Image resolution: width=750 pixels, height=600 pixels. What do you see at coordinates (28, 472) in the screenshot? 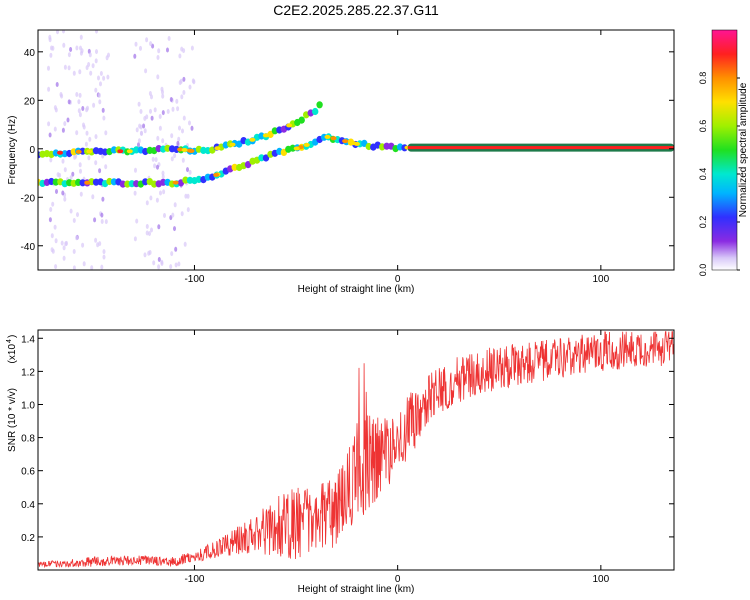
I see `snr-y-tick-label: 0.6` at bounding box center [28, 472].